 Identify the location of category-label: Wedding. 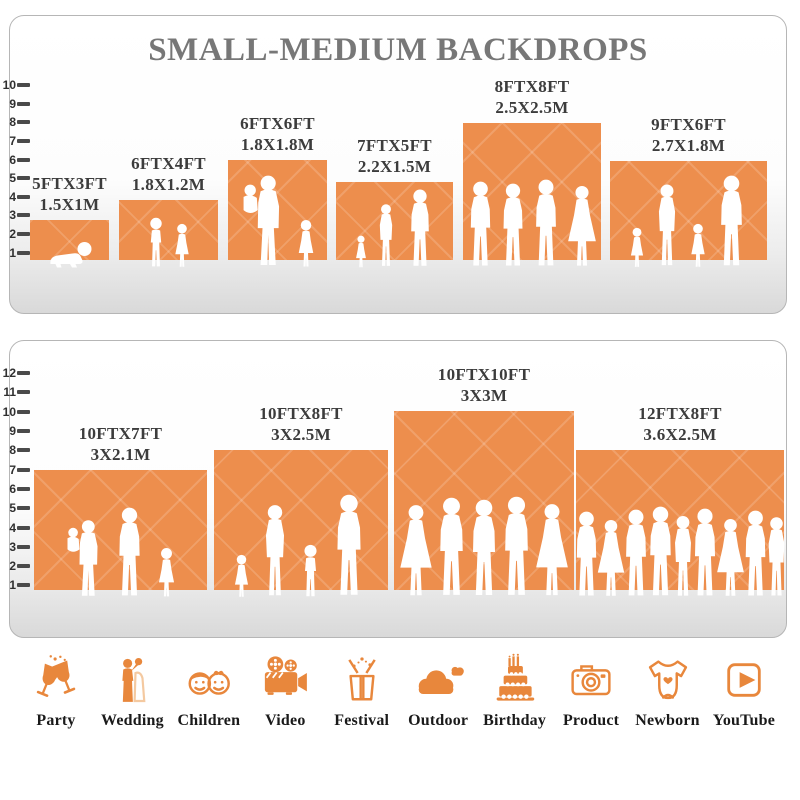
(132, 720).